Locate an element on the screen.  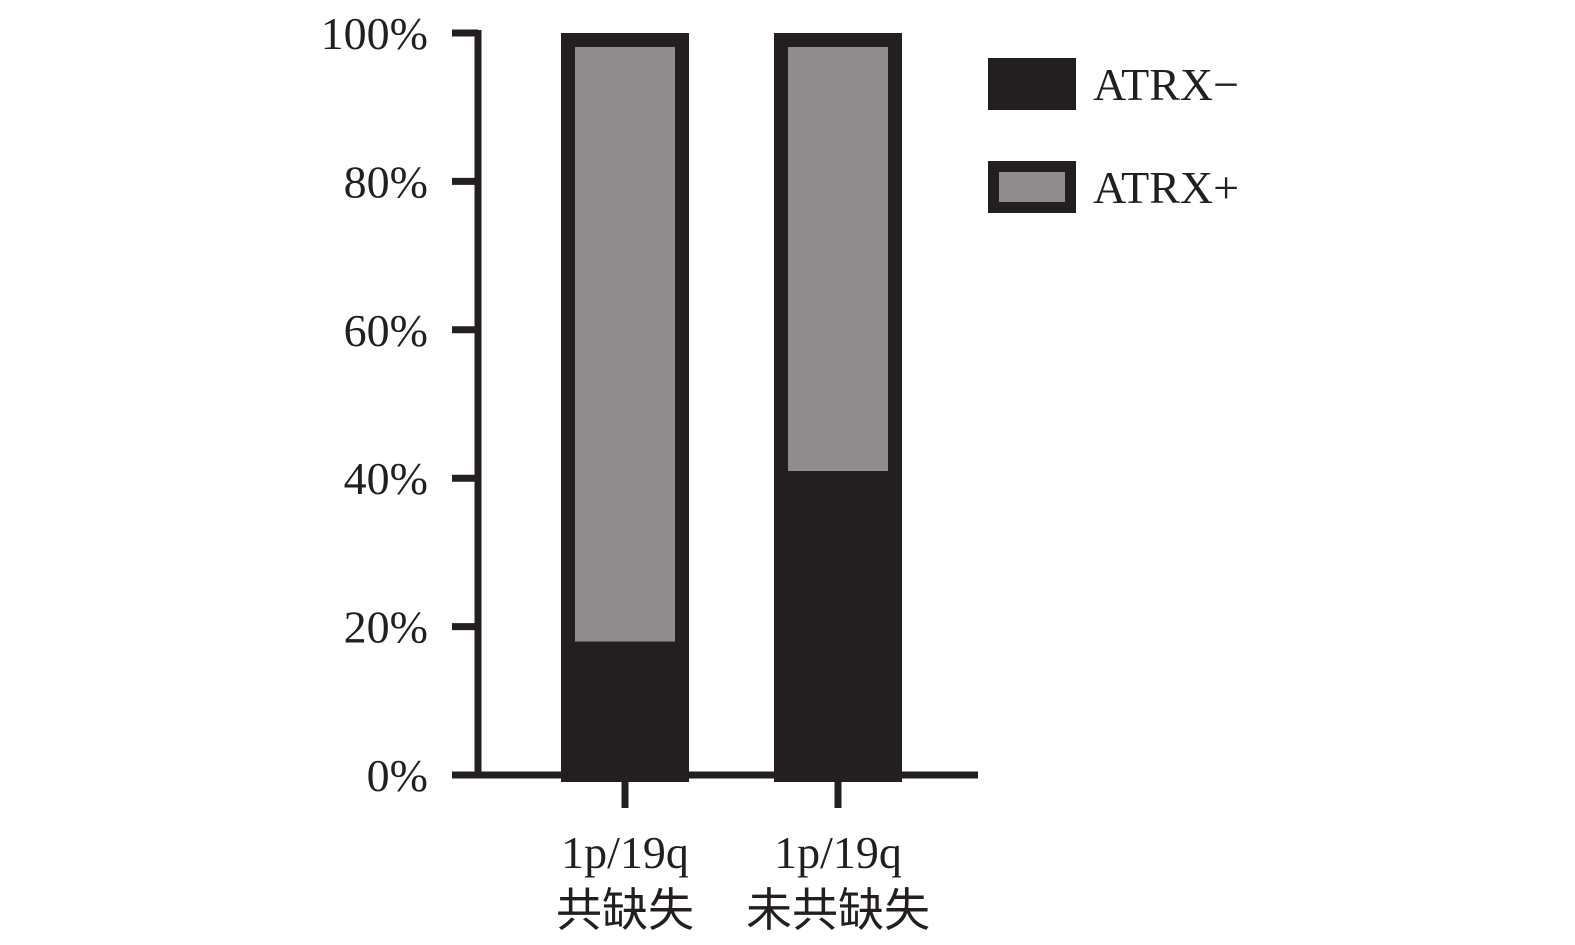
y-tick-label-0: 0% is located at coordinates (397, 775).